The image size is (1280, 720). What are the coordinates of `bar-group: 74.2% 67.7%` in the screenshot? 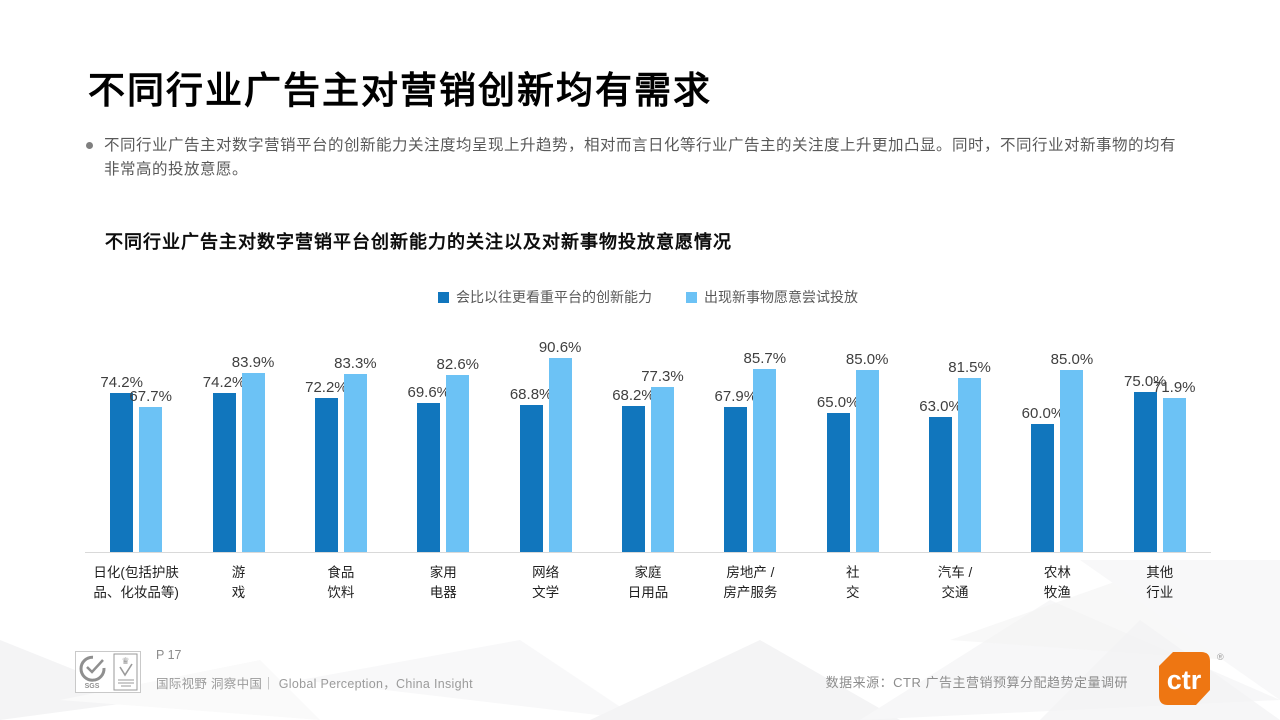 It's located at (136, 445).